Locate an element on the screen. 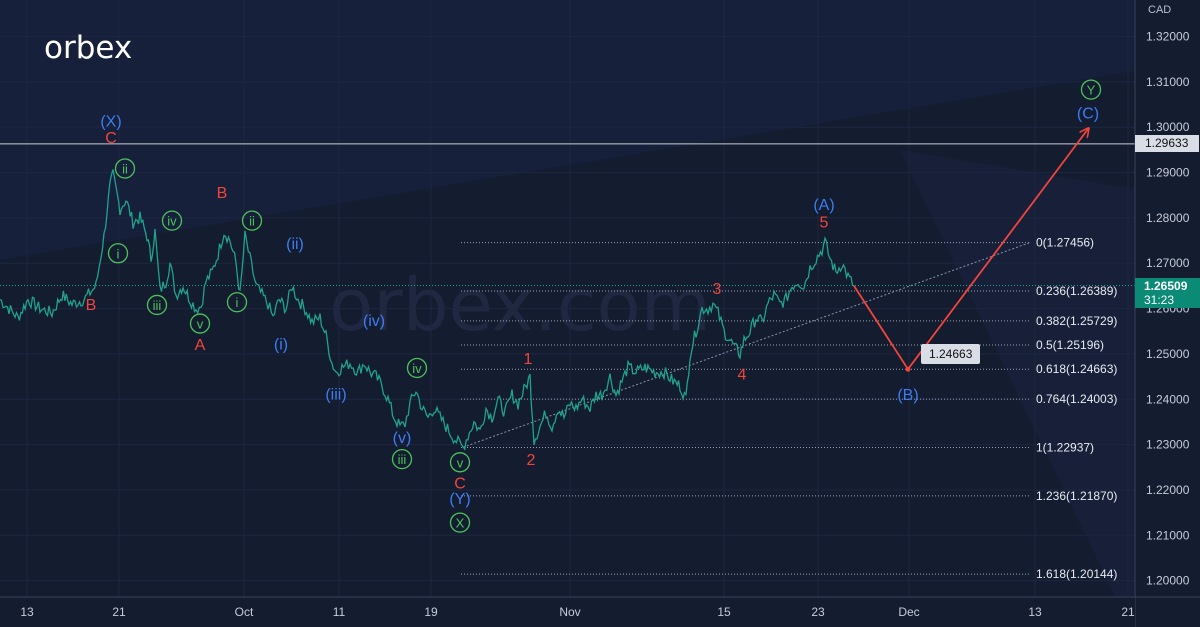  wave-label: 1 is located at coordinates (528, 359).